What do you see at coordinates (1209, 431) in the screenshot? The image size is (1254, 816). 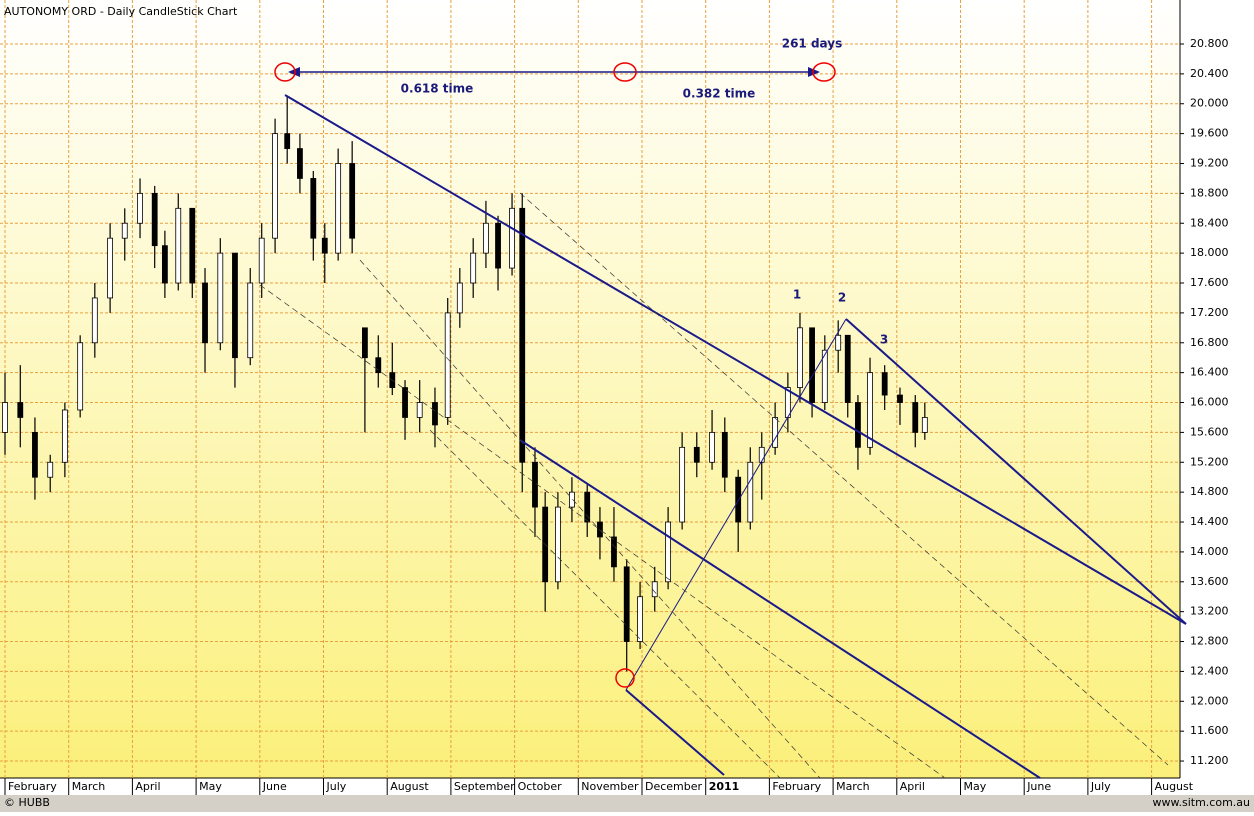 I see `y-tick-label: 15.600` at bounding box center [1209, 431].